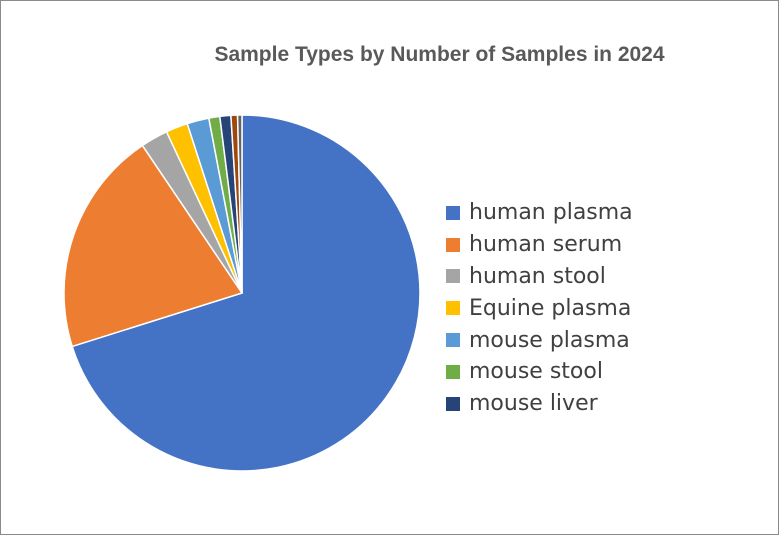 This screenshot has height=536, width=779. I want to click on legend-item: human serum, so click(539, 245).